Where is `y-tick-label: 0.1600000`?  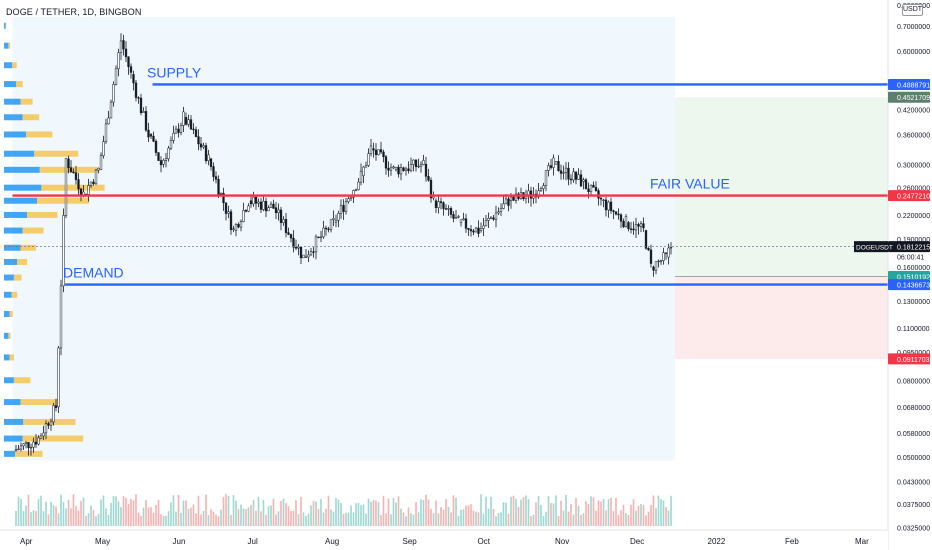
y-tick-label: 0.1600000 is located at coordinates (913, 268).